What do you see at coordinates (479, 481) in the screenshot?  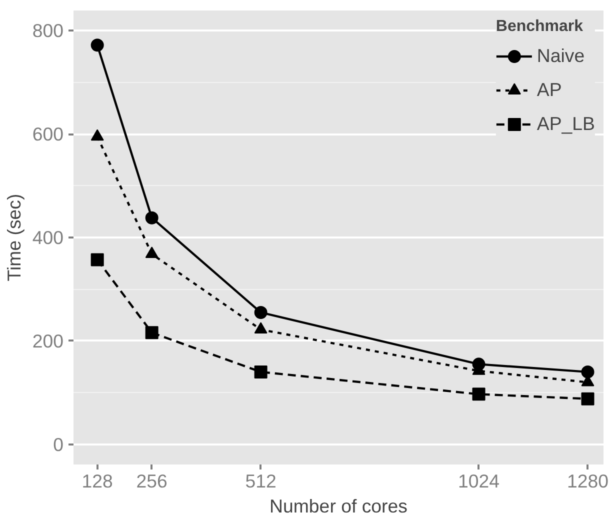 I see `x-tick-label: 1024` at bounding box center [479, 481].